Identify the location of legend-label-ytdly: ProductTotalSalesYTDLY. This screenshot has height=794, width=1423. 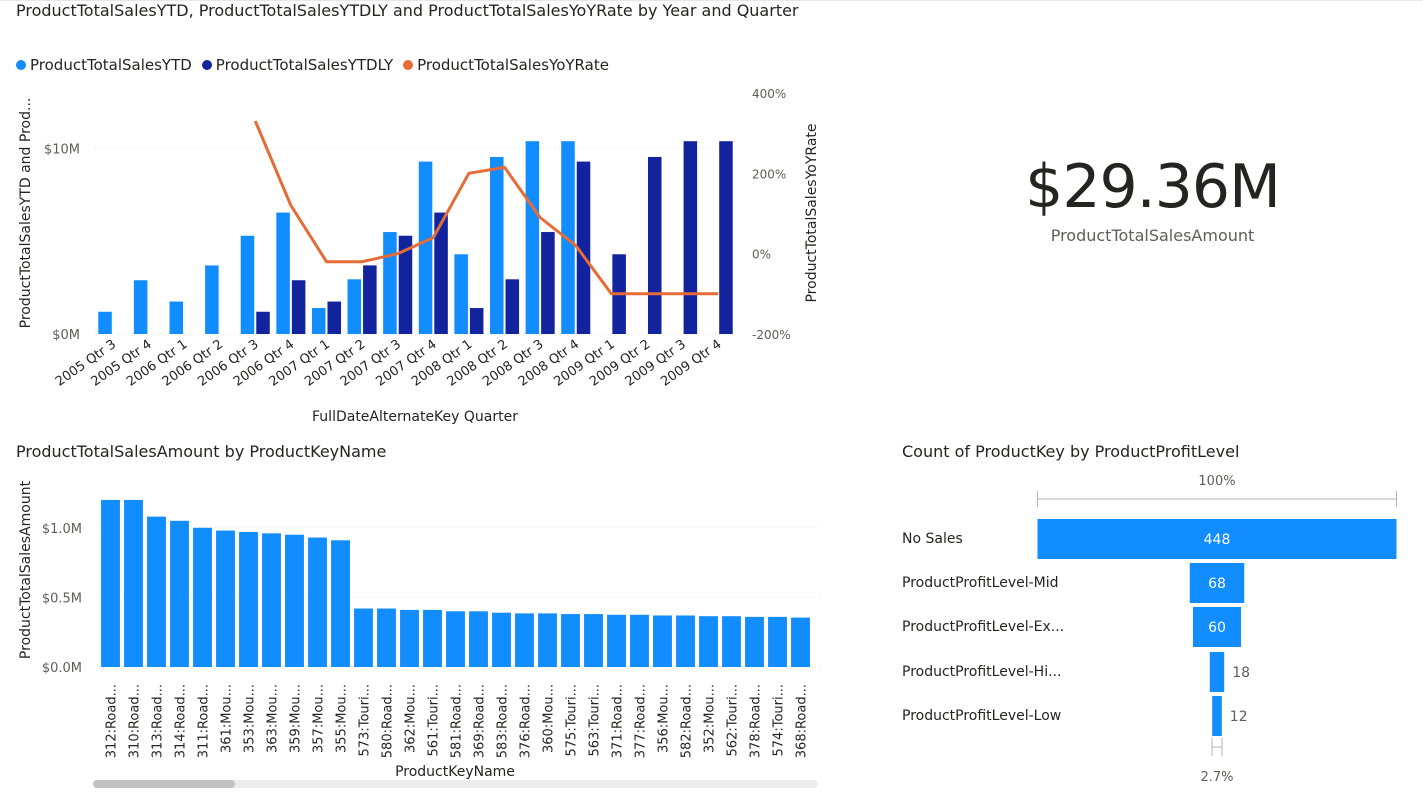
(304, 65).